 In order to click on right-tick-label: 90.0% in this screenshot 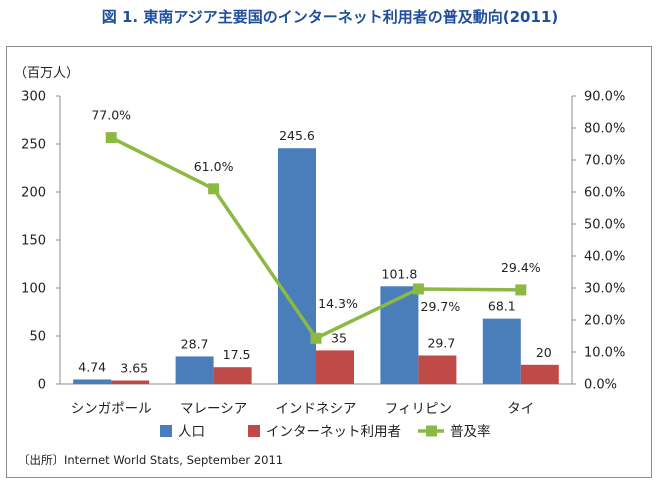, I will do `click(604, 97)`.